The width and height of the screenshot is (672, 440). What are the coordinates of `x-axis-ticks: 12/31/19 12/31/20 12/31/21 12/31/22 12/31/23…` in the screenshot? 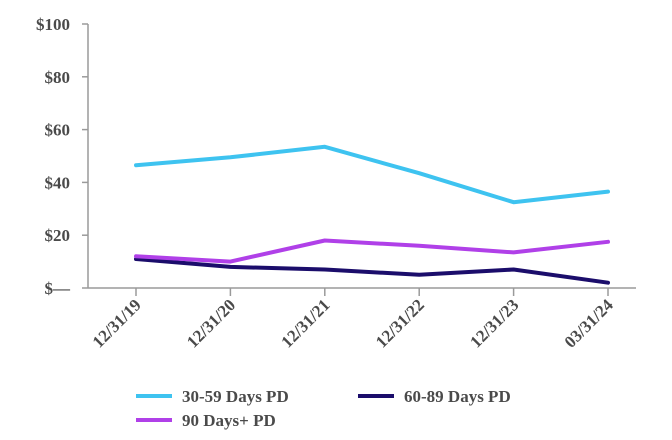 It's located at (353, 320).